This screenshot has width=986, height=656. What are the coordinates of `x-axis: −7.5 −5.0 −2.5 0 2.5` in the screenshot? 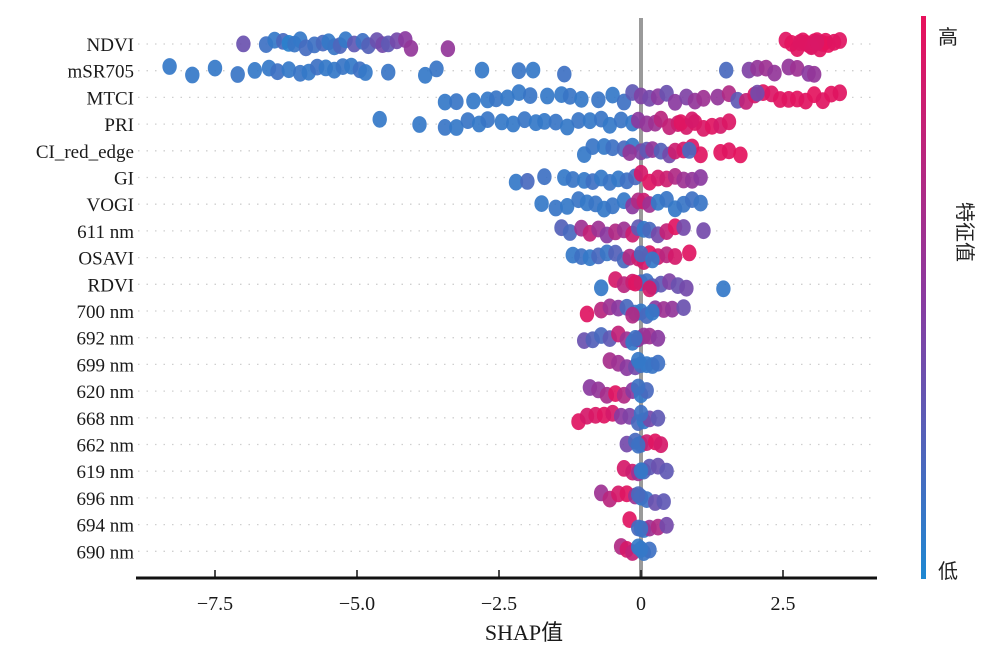 It's located at (506, 592).